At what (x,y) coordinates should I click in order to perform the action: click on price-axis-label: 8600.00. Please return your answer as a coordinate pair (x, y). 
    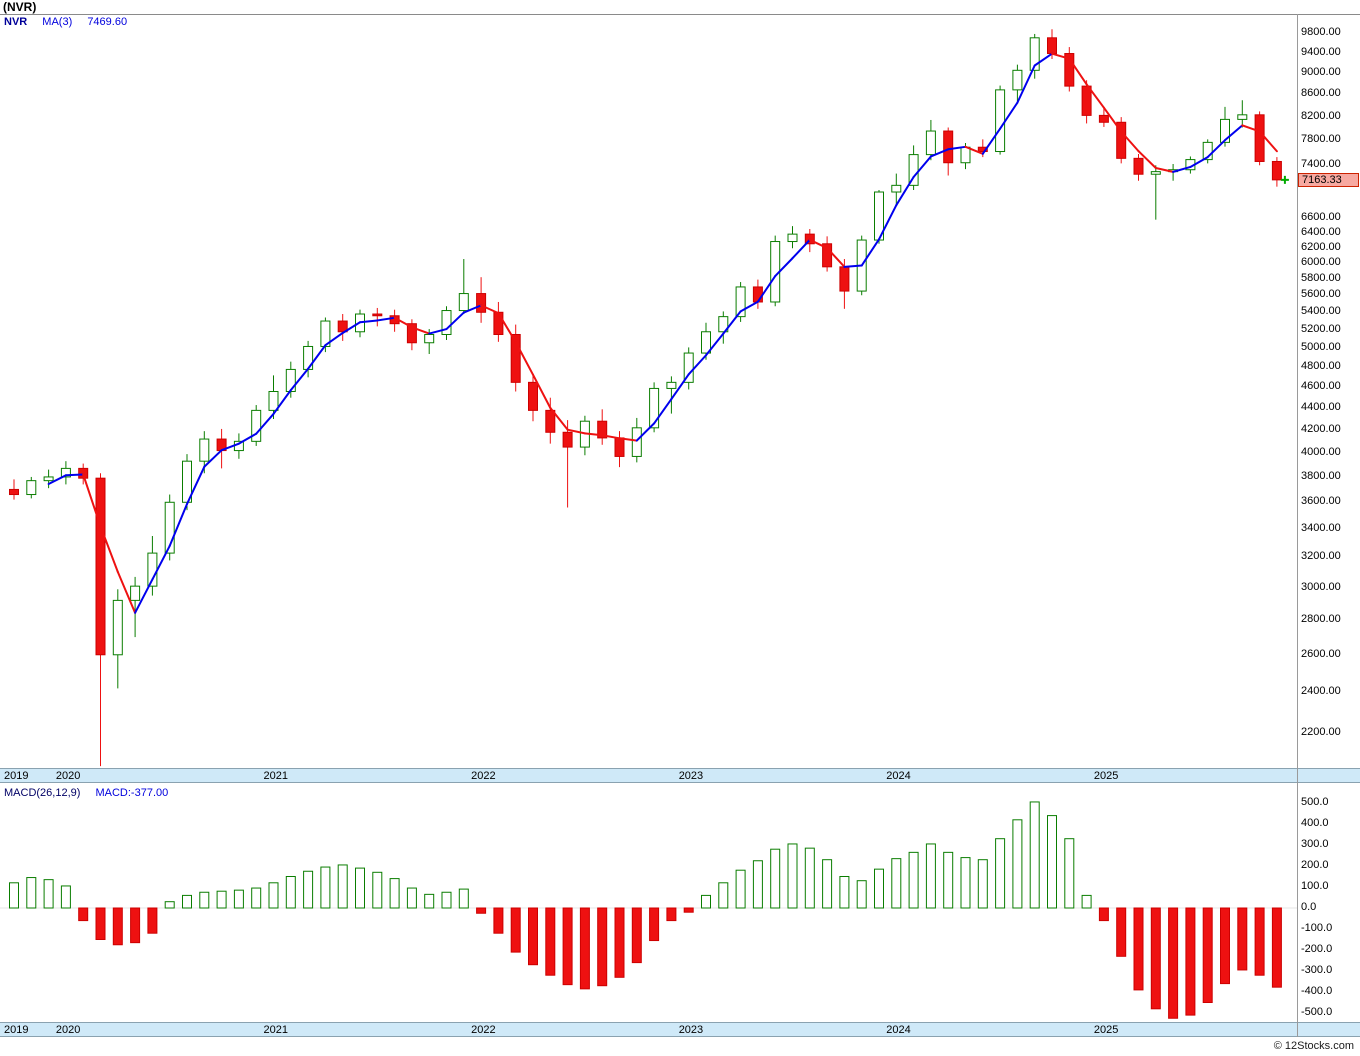
    Looking at the image, I should click on (1321, 93).